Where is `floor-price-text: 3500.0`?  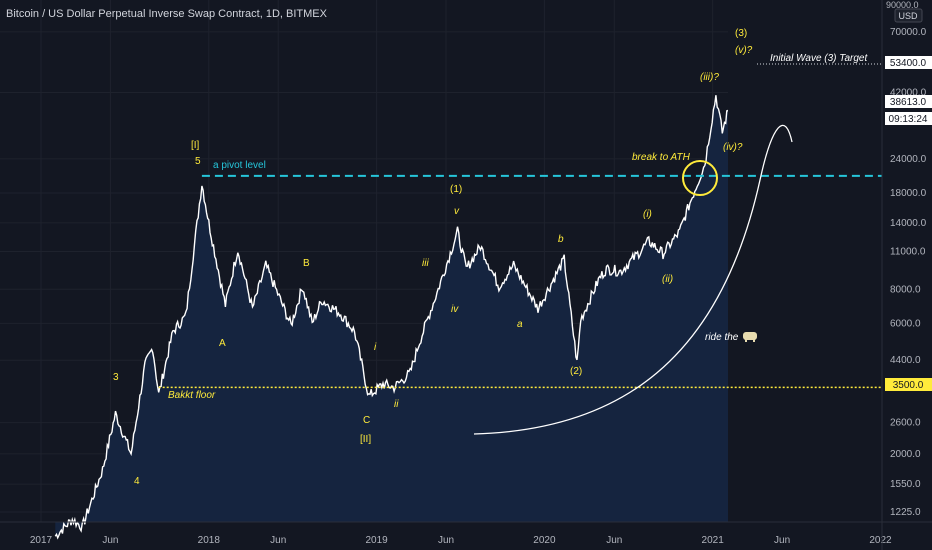 floor-price-text: 3500.0 is located at coordinates (908, 385).